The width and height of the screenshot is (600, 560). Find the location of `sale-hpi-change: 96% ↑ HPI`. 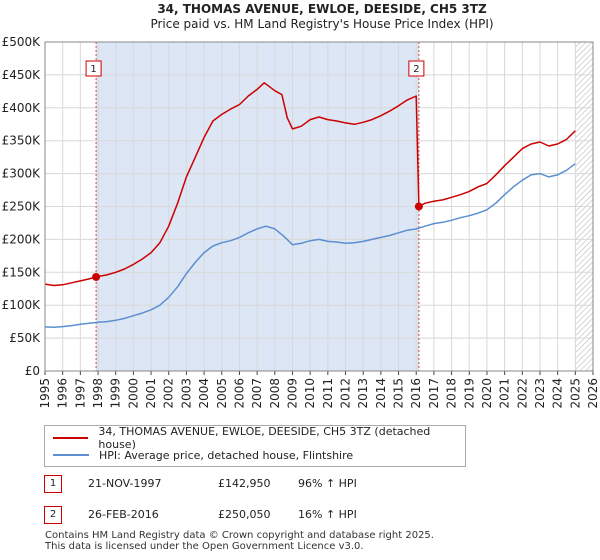

sale-hpi-change: 96% ↑ HPI is located at coordinates (327, 483).